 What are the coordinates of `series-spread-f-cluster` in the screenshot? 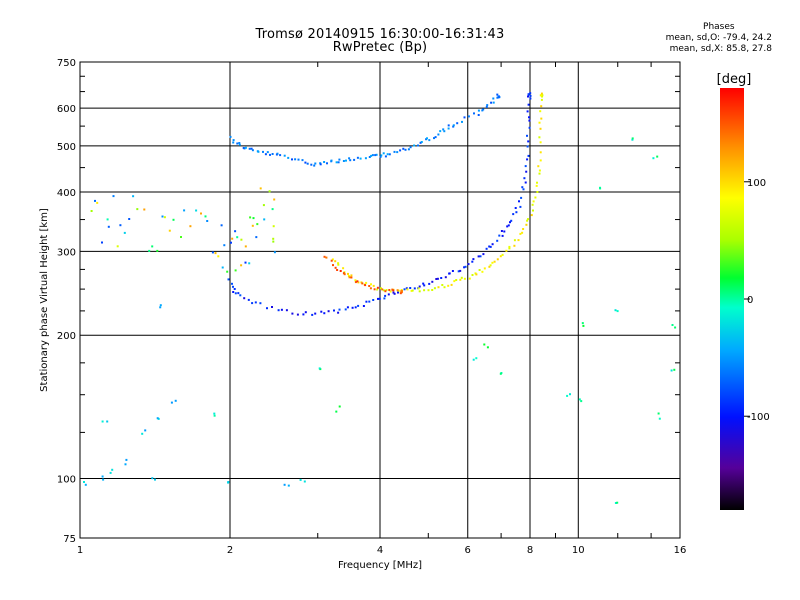 It's located at (183, 230).